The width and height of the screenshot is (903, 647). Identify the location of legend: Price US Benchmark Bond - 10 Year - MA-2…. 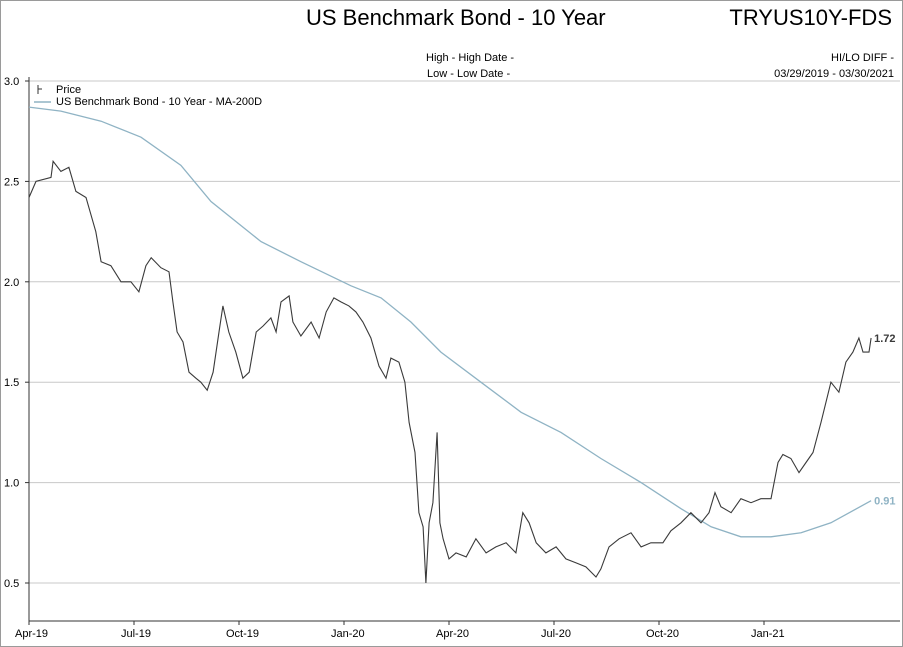
(148, 96).